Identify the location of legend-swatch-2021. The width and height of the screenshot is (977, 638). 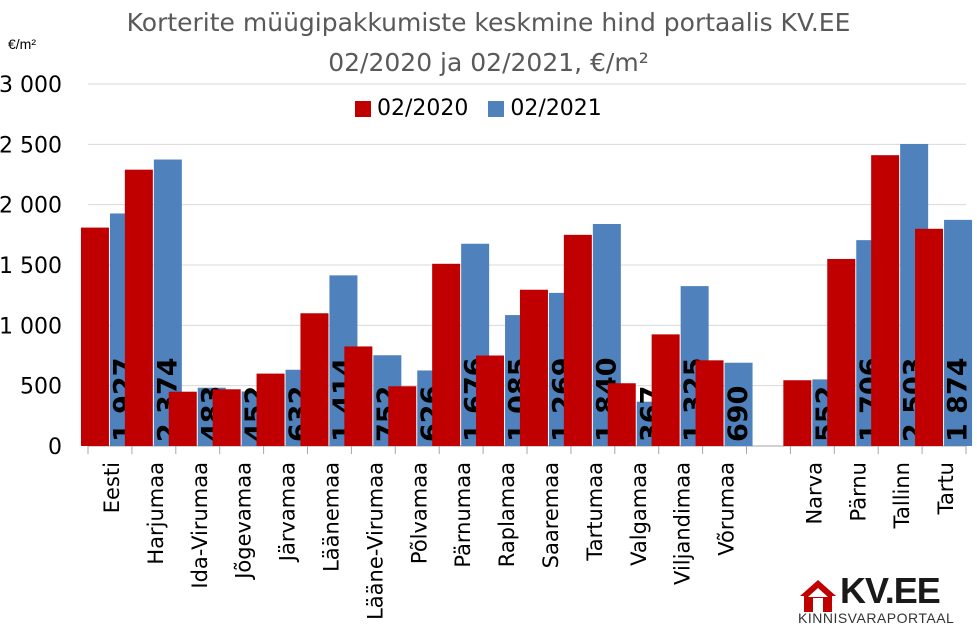
(496, 108).